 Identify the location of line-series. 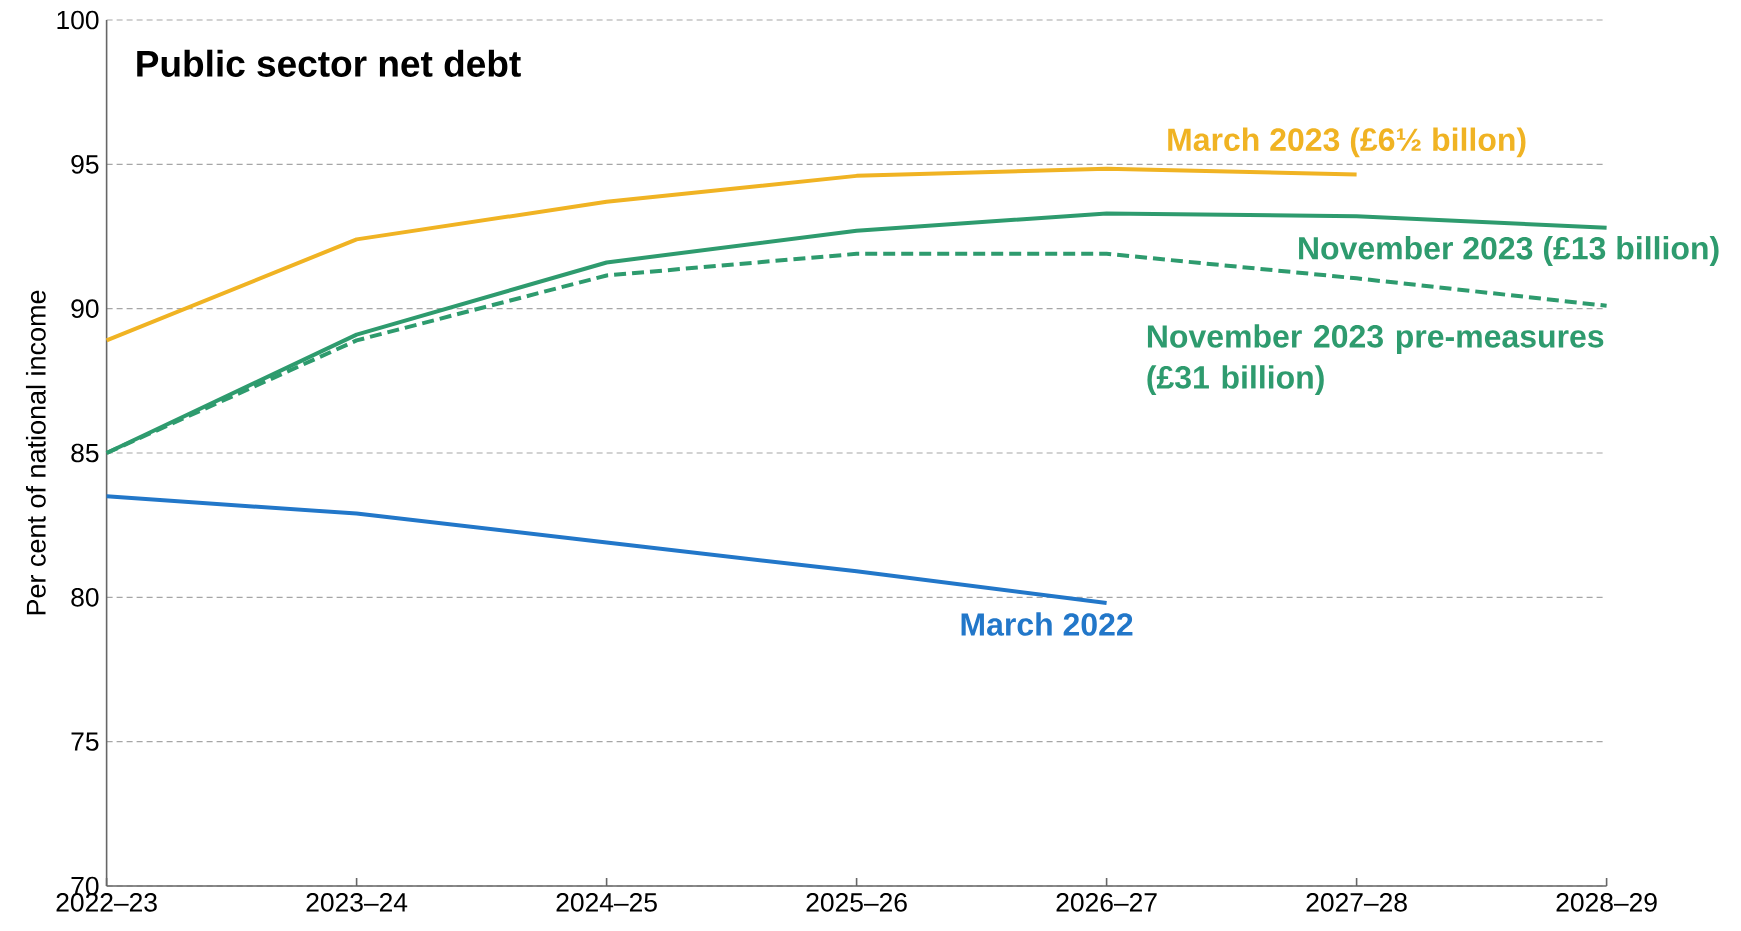
(606, 550).